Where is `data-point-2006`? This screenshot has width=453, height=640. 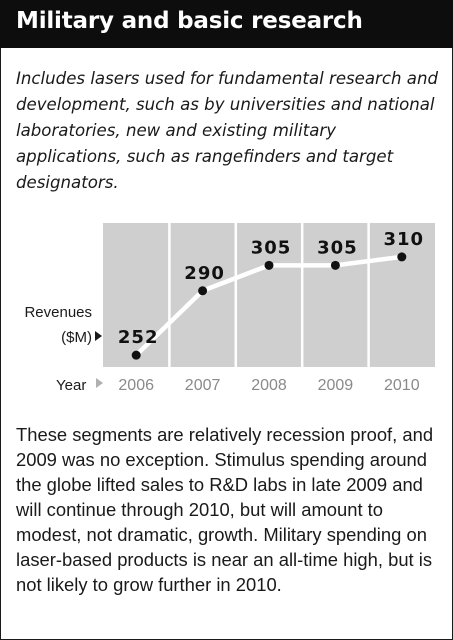 data-point-2006 is located at coordinates (136, 355).